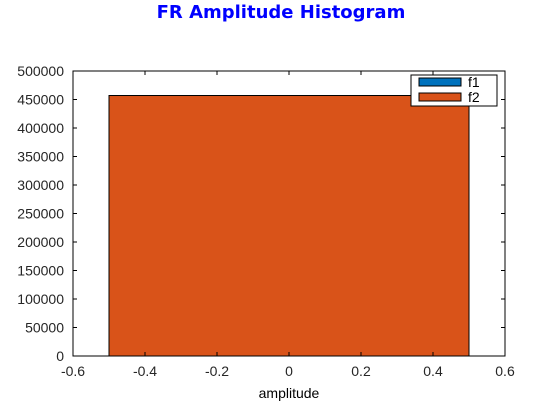 This screenshot has height=420, width=560. What do you see at coordinates (40, 299) in the screenshot?
I see `y-tick-label: 100000` at bounding box center [40, 299].